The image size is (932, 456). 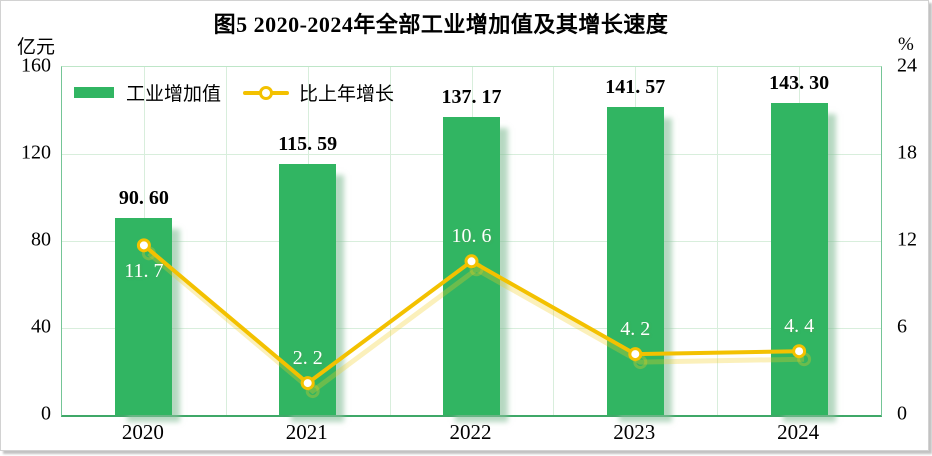 What do you see at coordinates (308, 143) in the screenshot?
I see `bar-value-label-2021: 115. 59` at bounding box center [308, 143].